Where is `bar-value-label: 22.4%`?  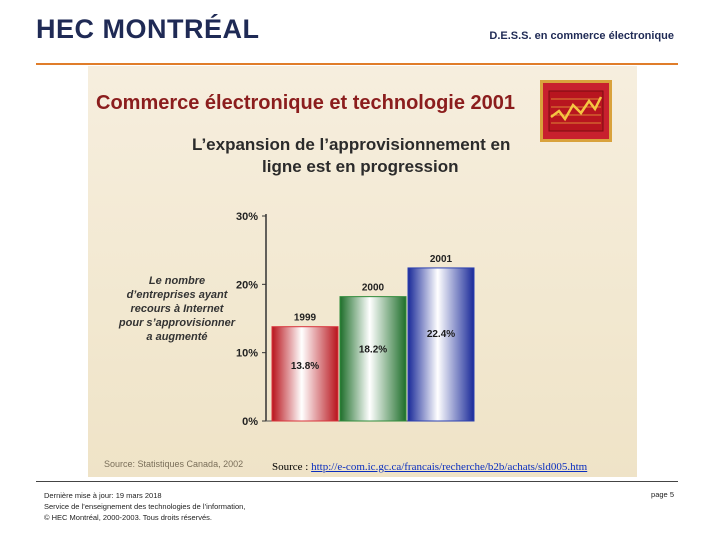 bar-value-label: 22.4% is located at coordinates (441, 334).